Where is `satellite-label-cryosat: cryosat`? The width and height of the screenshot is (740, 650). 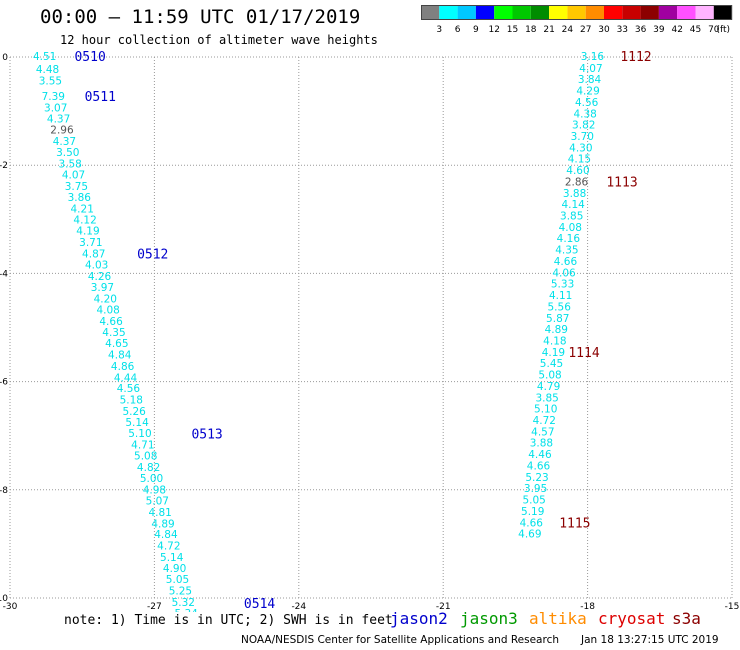 satellite-label-cryosat: cryosat is located at coordinates (632, 618).